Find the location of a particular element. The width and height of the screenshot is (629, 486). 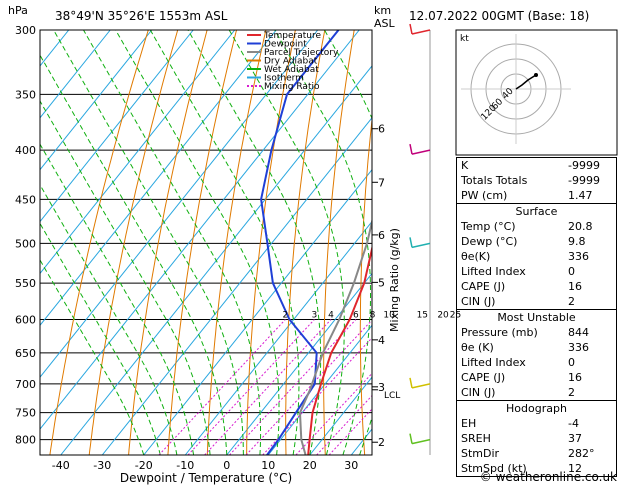

temperature-tick-label: -40 is located at coordinates (61, 465).